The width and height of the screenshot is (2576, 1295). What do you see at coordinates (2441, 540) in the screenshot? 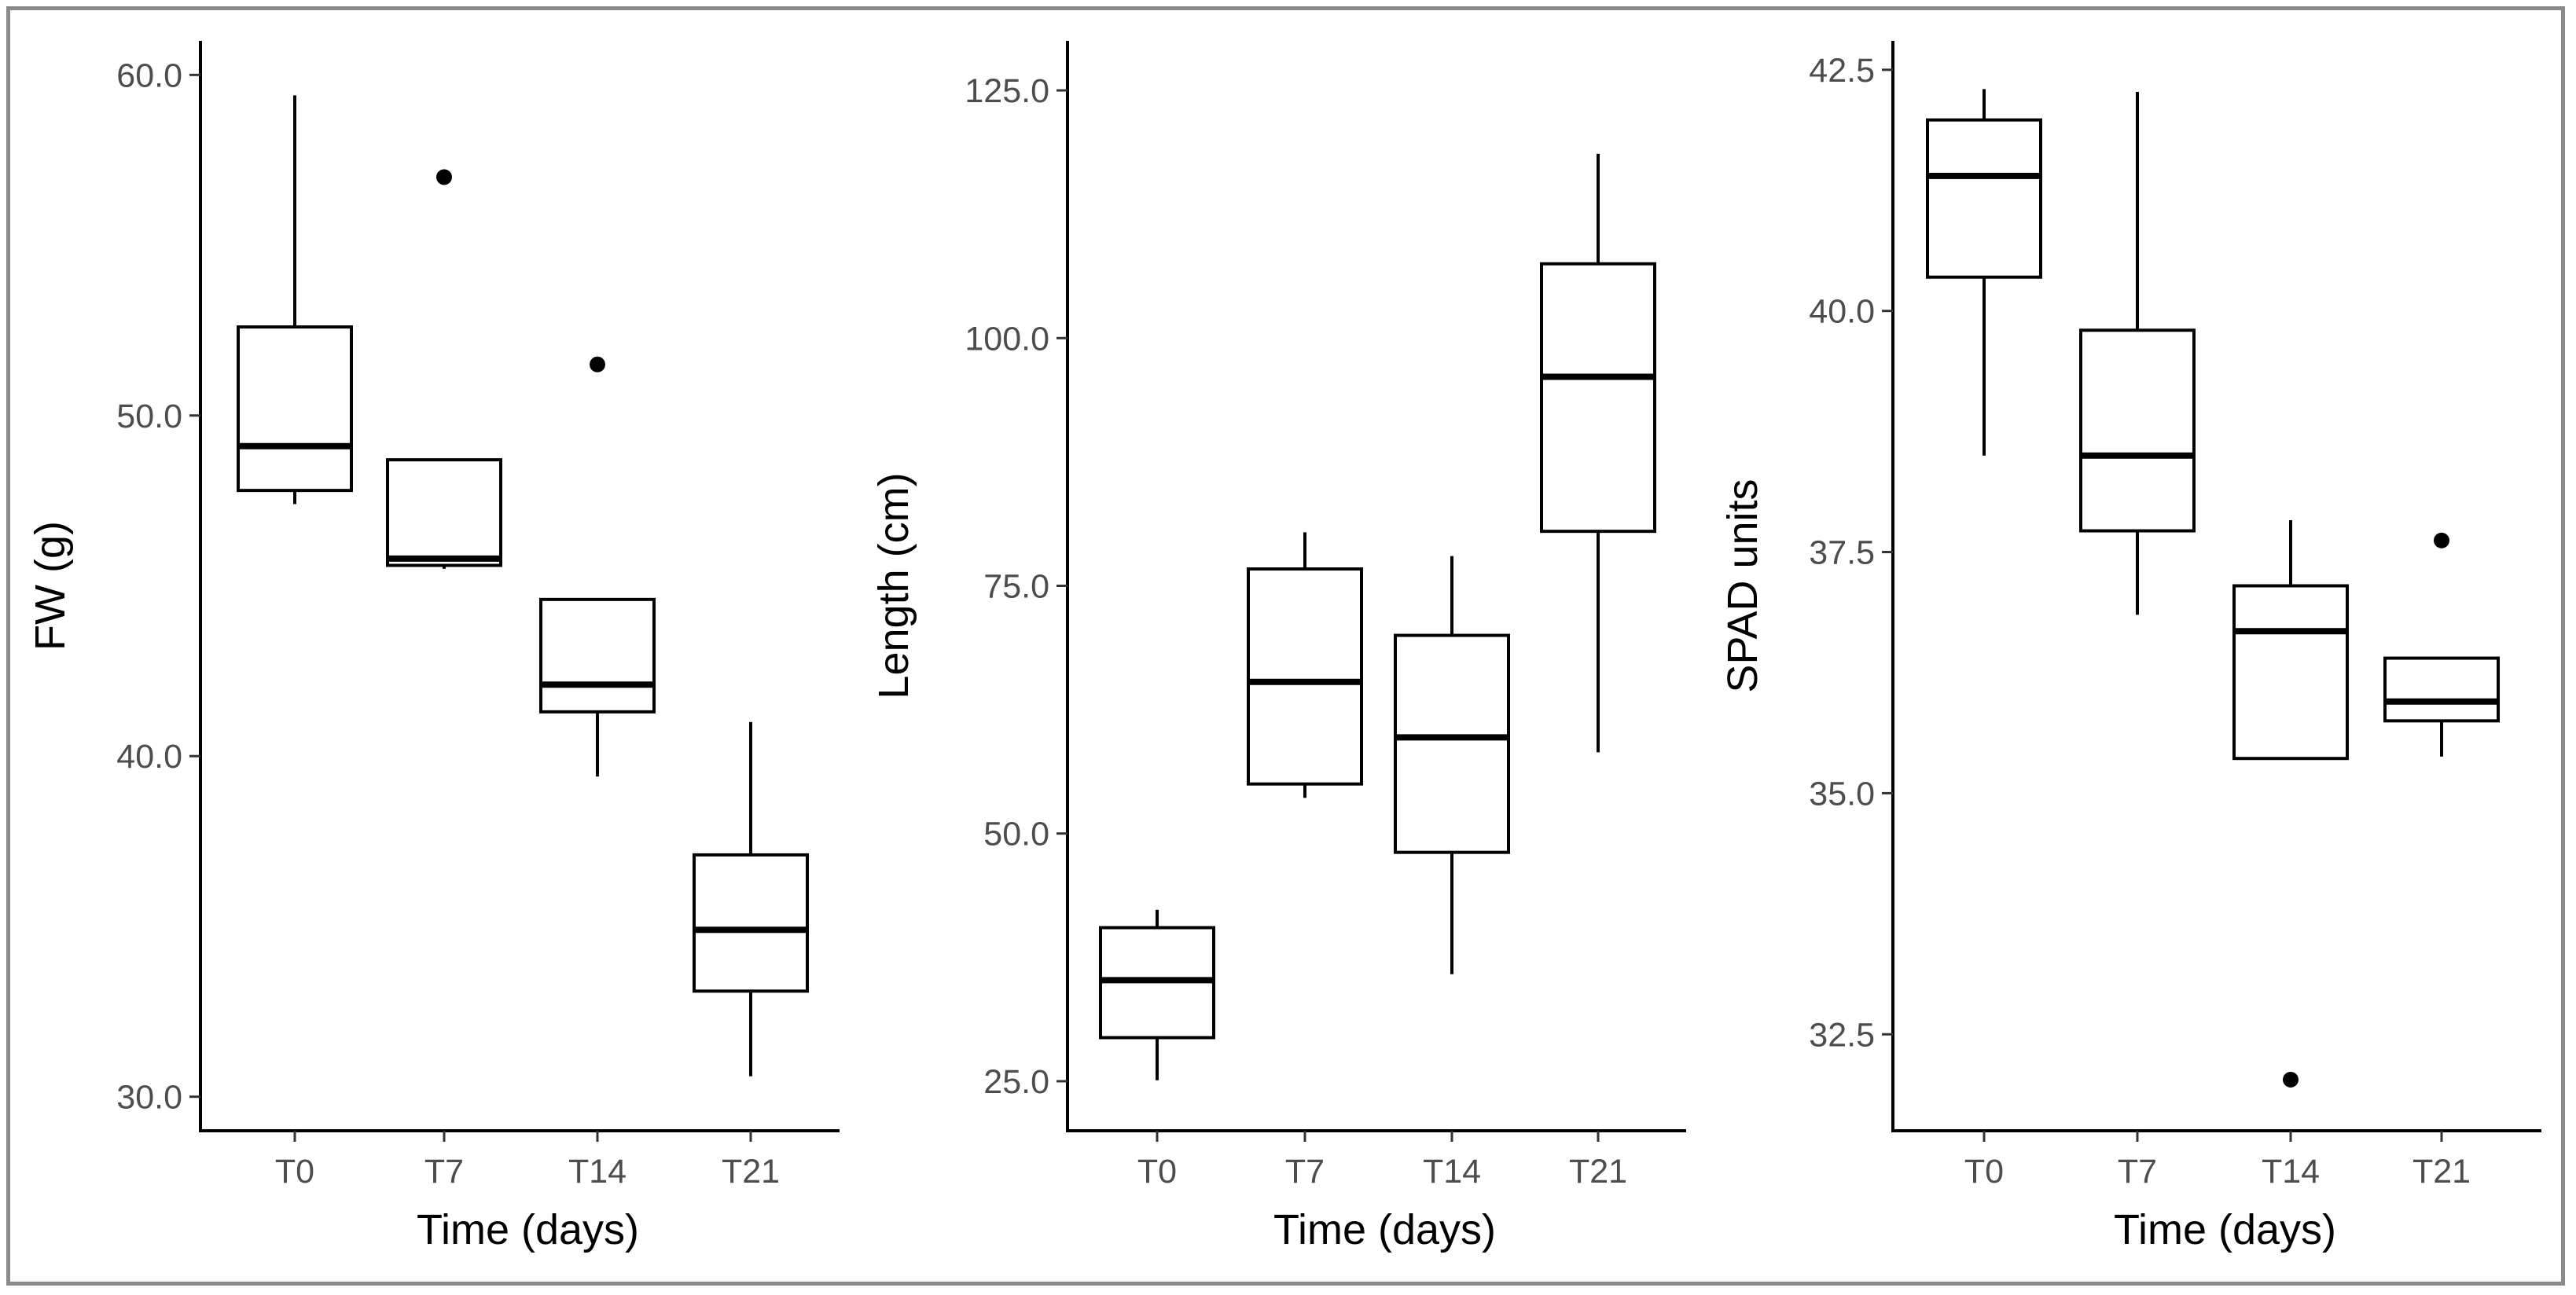
I see `panel3-box-t21-outlier` at bounding box center [2441, 540].